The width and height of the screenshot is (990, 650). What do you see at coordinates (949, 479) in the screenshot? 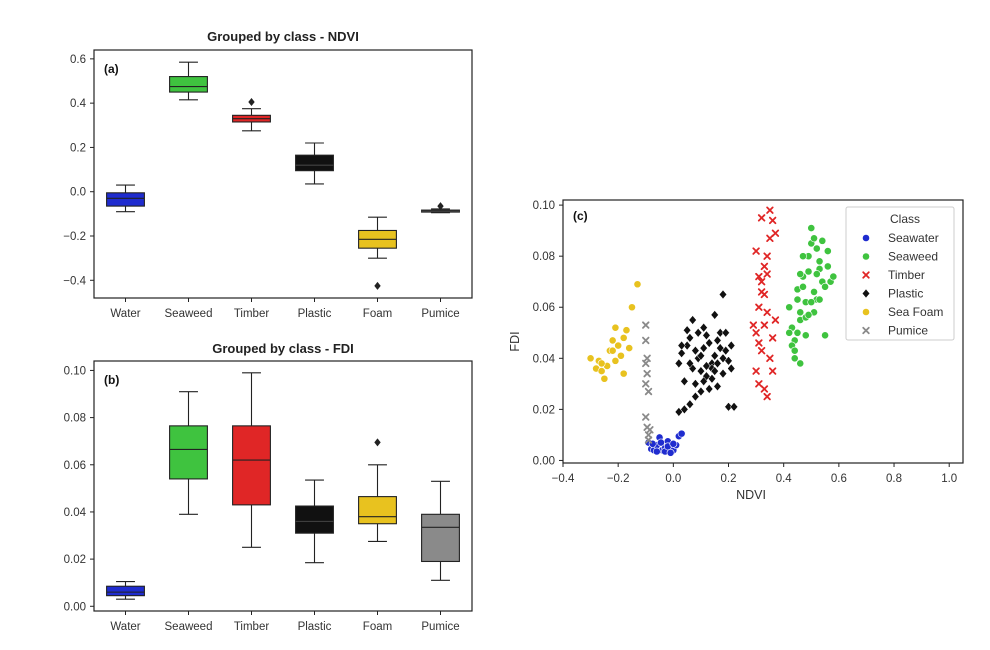
I see `x-tick-label: 1.0` at bounding box center [949, 479].